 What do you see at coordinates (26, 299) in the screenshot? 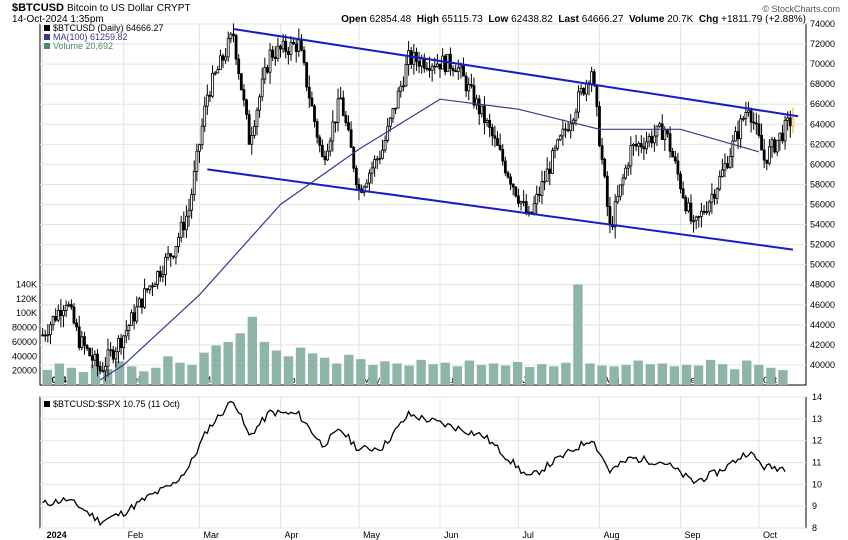
I see `volume-tick-label: 120K` at bounding box center [26, 299].